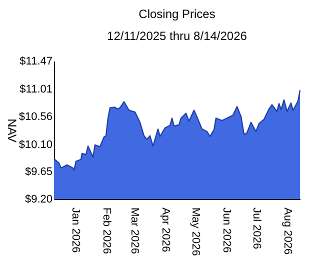 This screenshot has height=267, width=324. What do you see at coordinates (106, 231) in the screenshot?
I see `x-tick-label: Feb 2026` at bounding box center [106, 231].